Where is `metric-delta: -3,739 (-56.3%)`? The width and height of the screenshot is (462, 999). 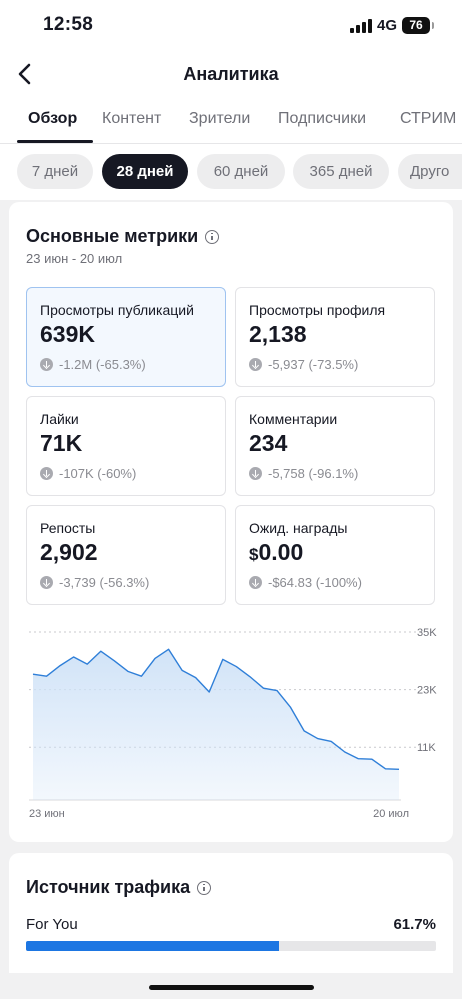
metric-delta: -3,739 (-56.3%) is located at coordinates (94, 582).